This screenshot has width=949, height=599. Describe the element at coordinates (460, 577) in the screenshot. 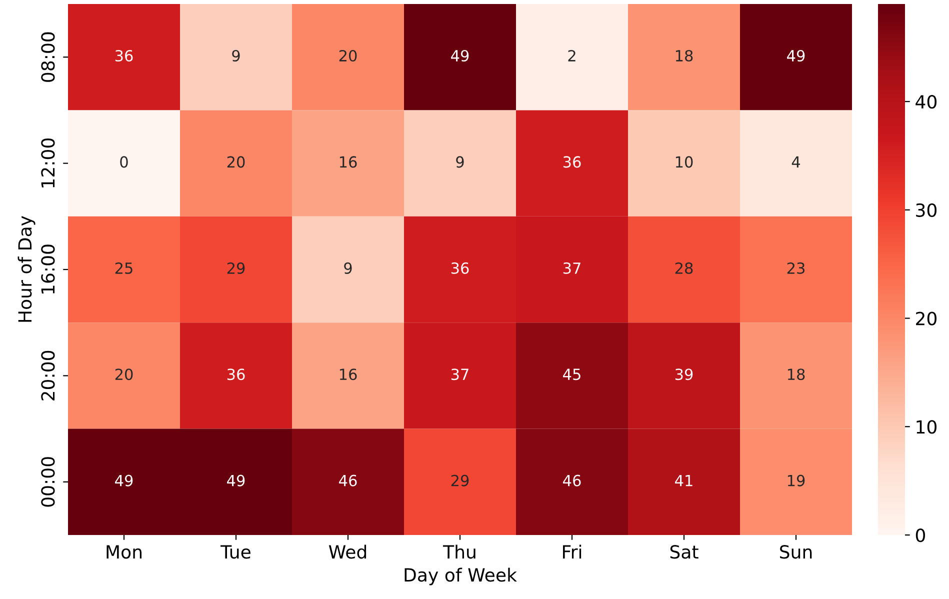

I see `x-axis-title: Day of Week` at that location.